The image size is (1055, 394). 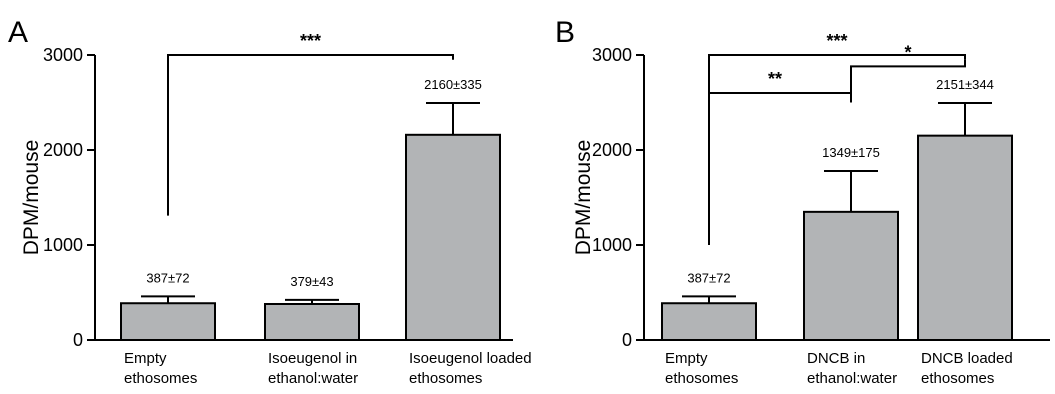 I want to click on category-label-line: Isoeugenol loaded, so click(x=470, y=358).